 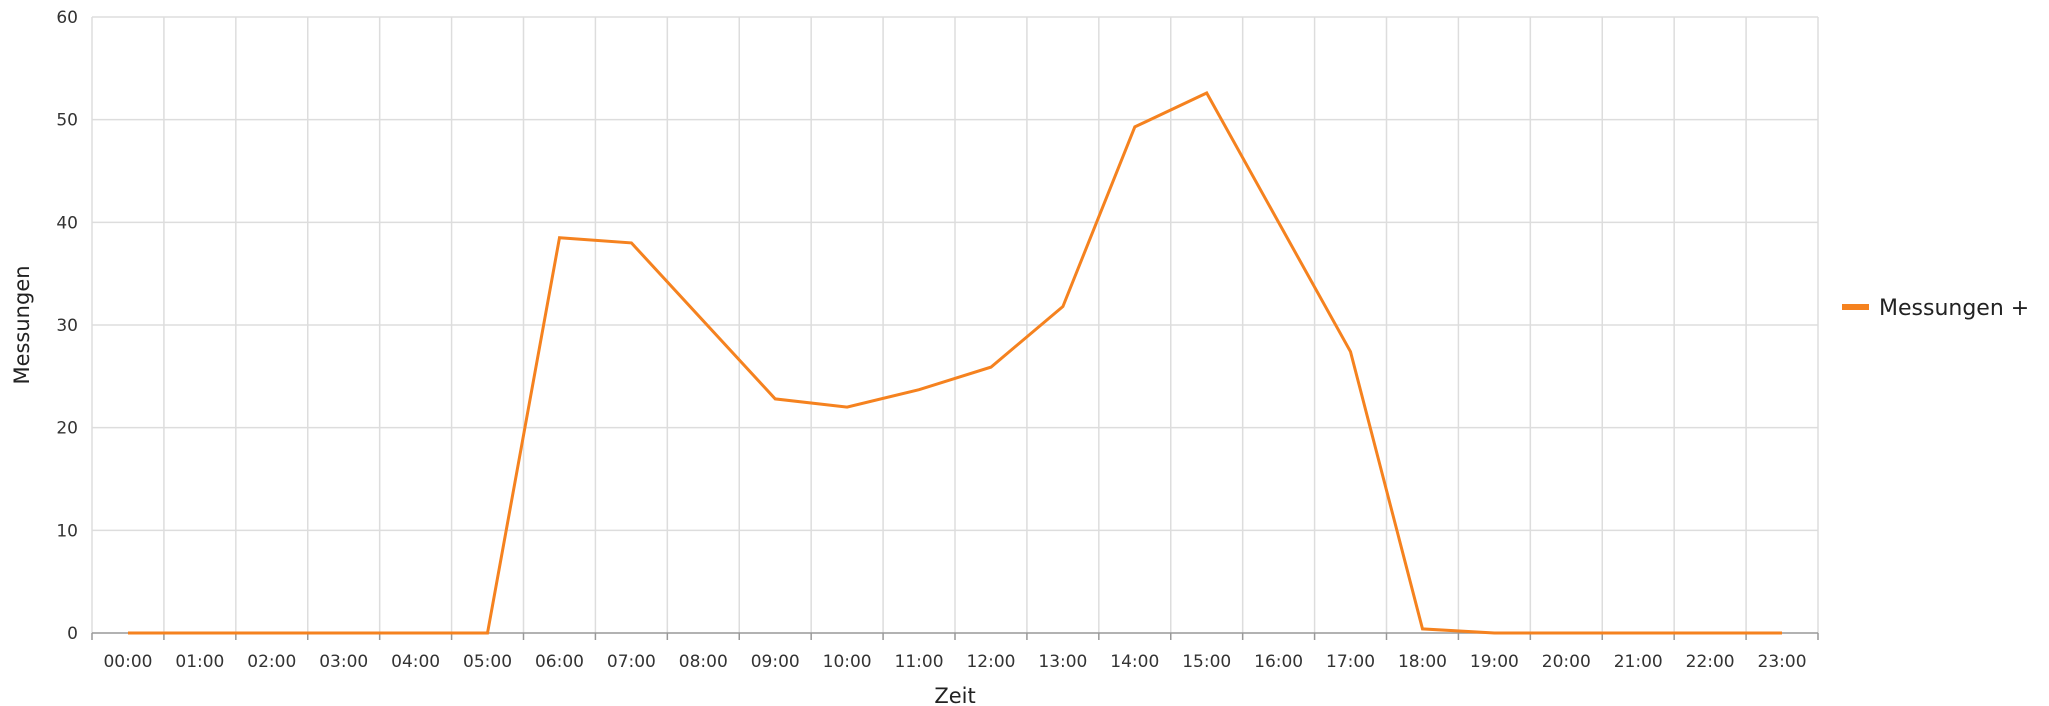 What do you see at coordinates (1278, 662) in the screenshot?
I see `x-tick-label: 16:00` at bounding box center [1278, 662].